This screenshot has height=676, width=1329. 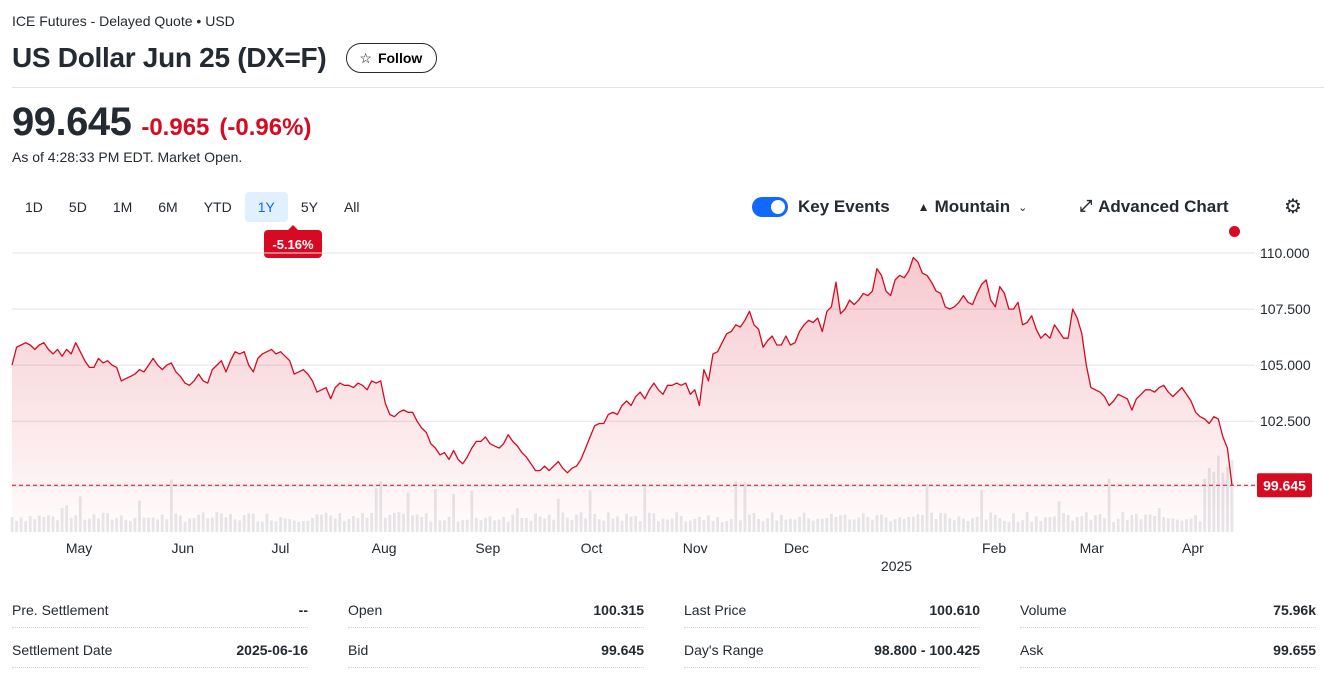 I want to click on stat-label: Ask, so click(x=1032, y=649).